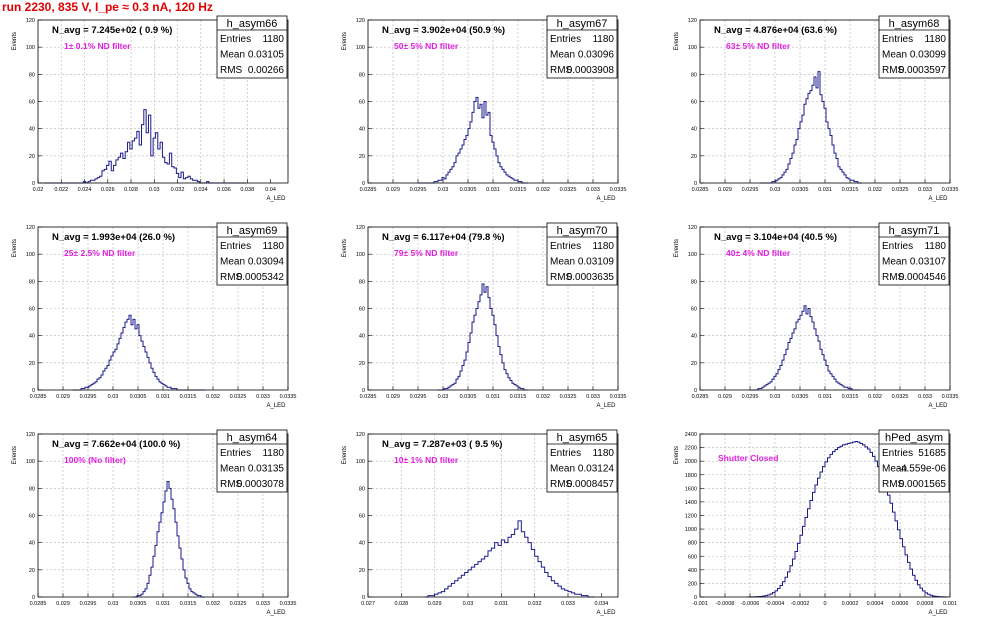 This screenshot has width=996, height=622. What do you see at coordinates (596, 469) in the screenshot?
I see `stats-value-mean: 0.03124` at bounding box center [596, 469].